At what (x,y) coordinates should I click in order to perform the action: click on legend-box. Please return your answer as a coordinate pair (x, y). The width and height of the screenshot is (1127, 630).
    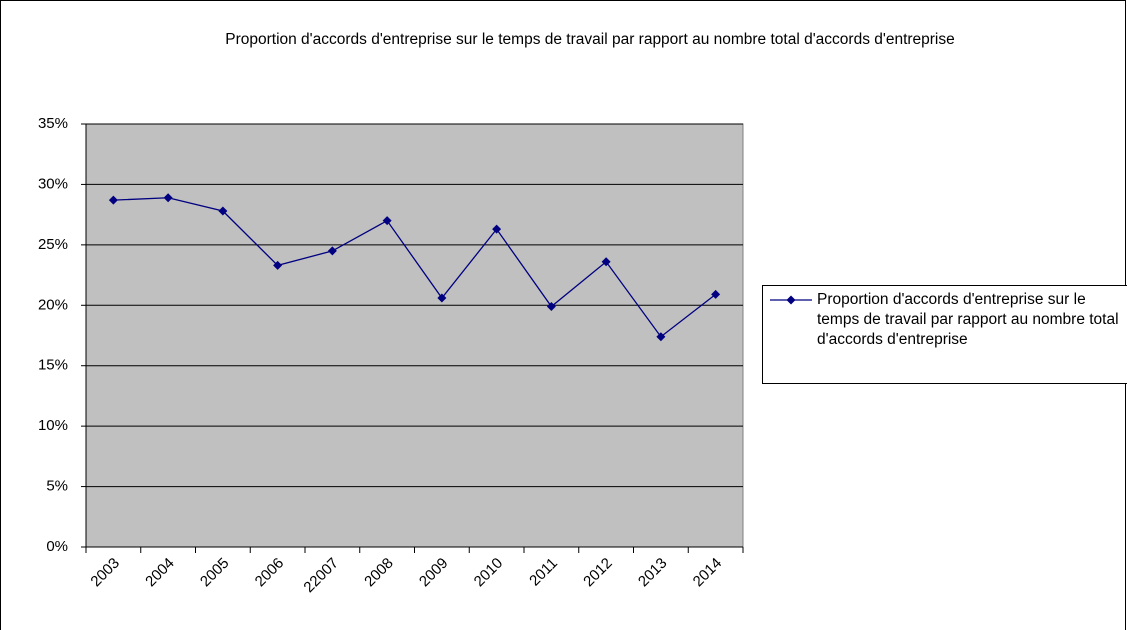
    Looking at the image, I should click on (944, 334).